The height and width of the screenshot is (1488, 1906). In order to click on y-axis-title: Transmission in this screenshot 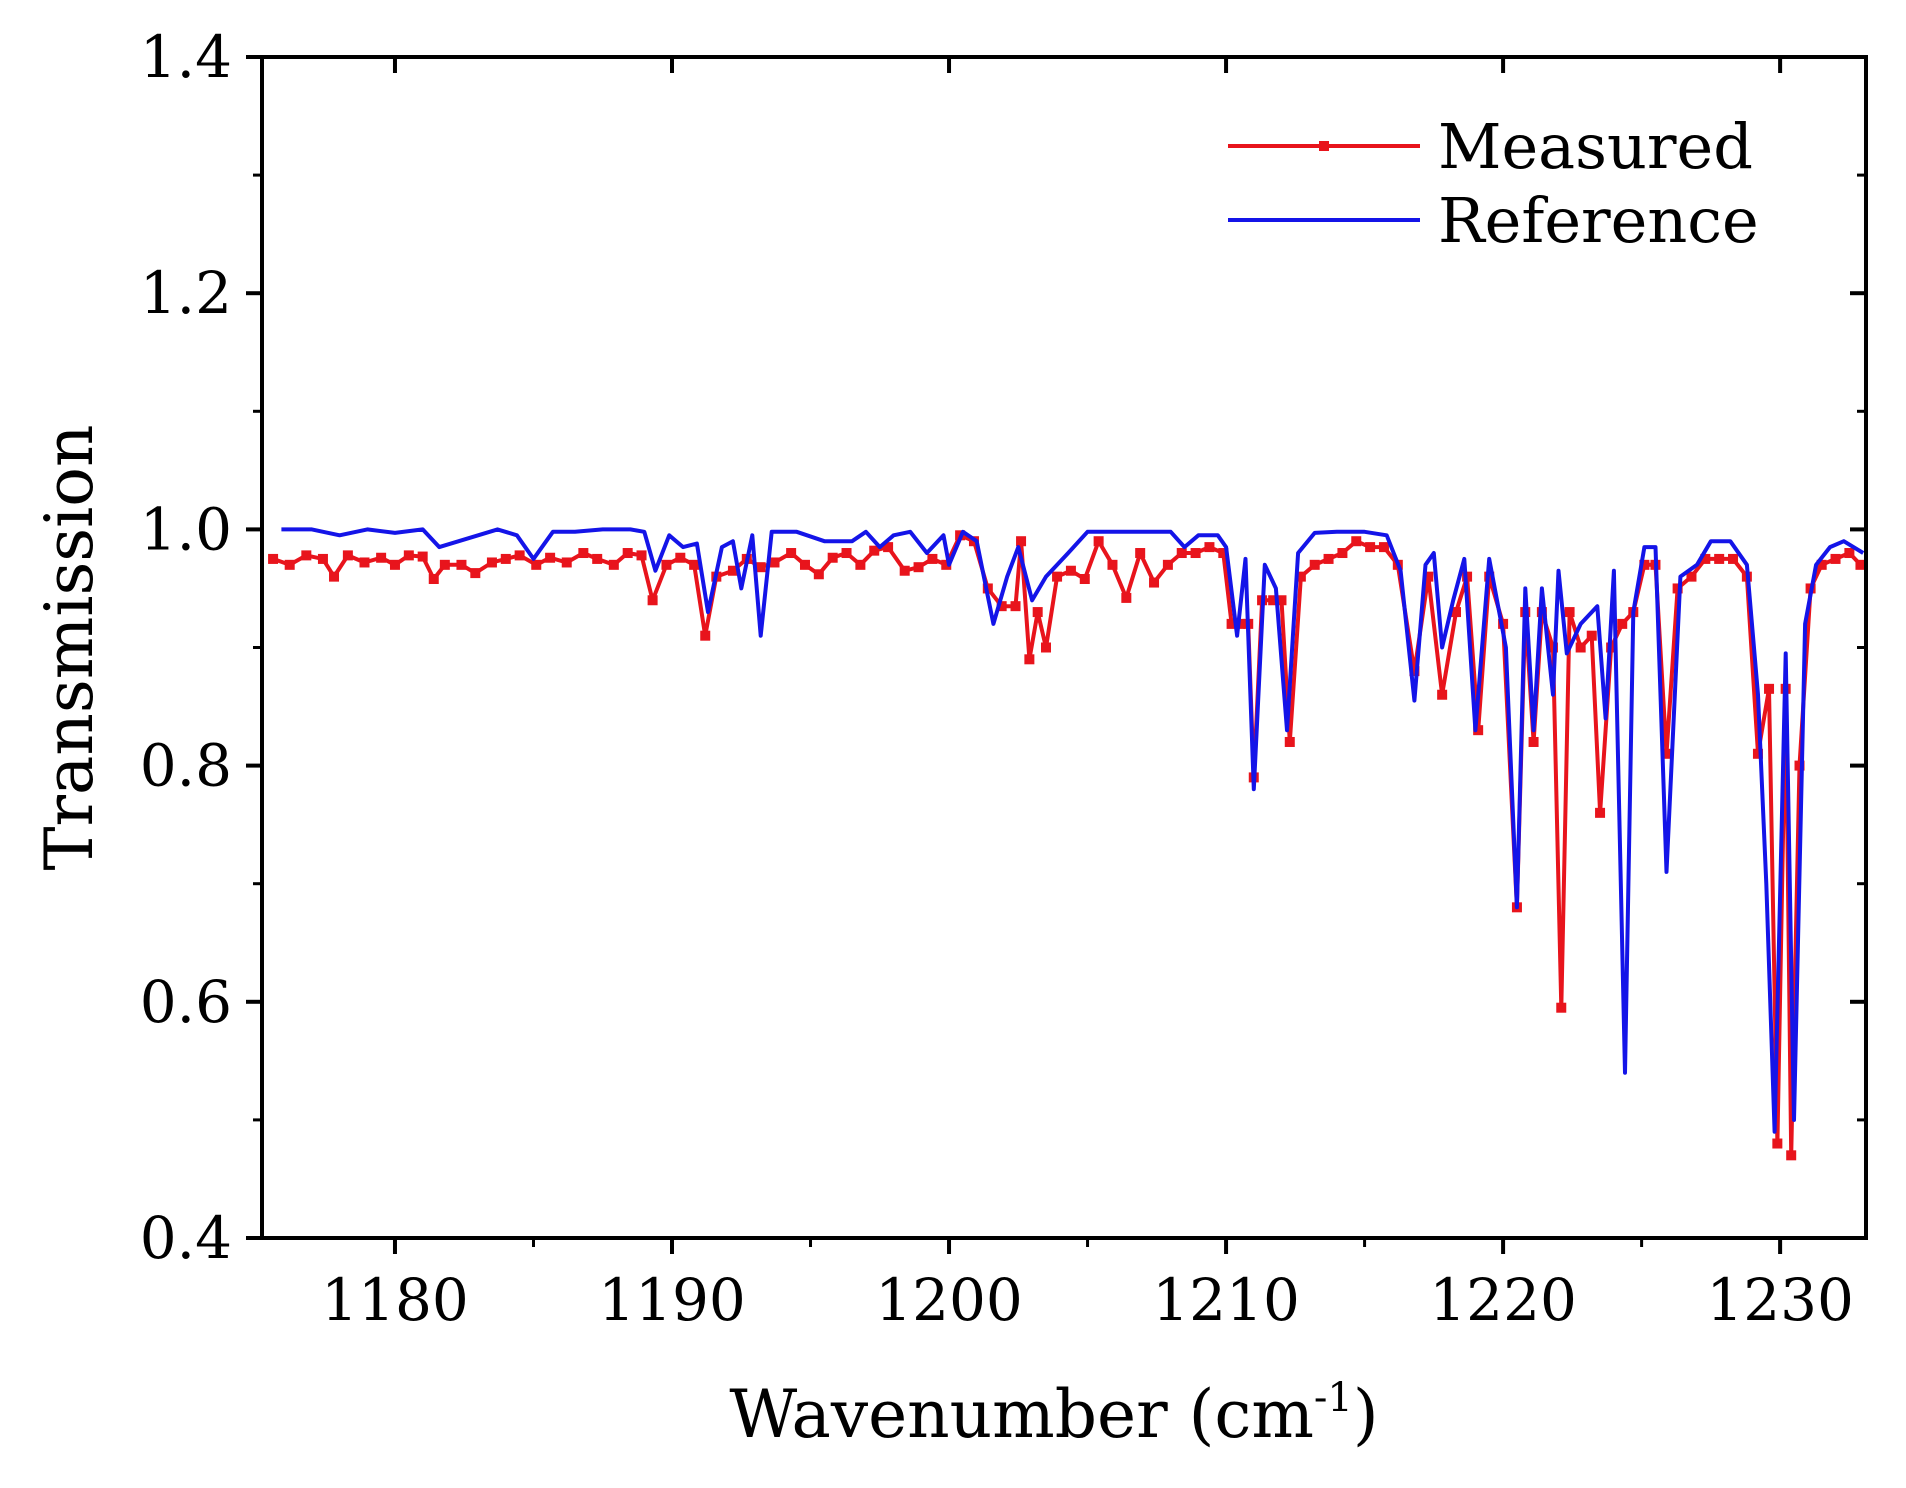, I will do `click(69, 647)`.